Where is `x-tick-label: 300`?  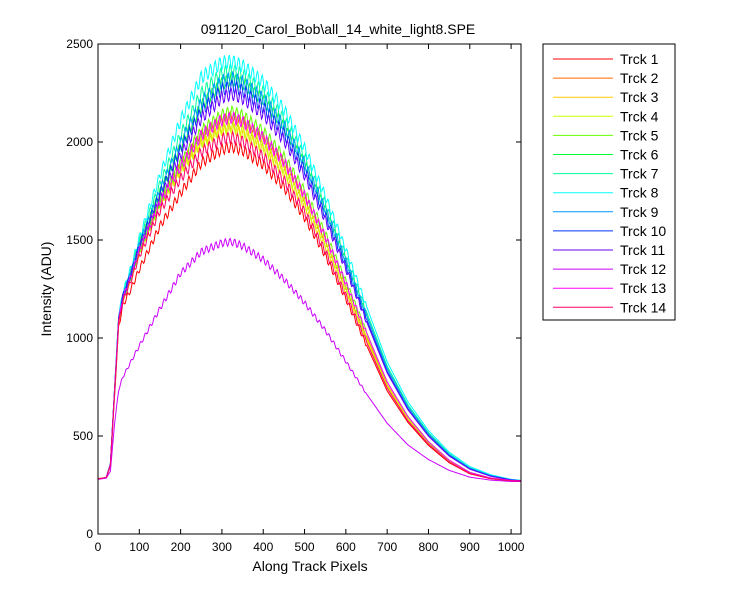
x-tick-label: 300 is located at coordinates (222, 547).